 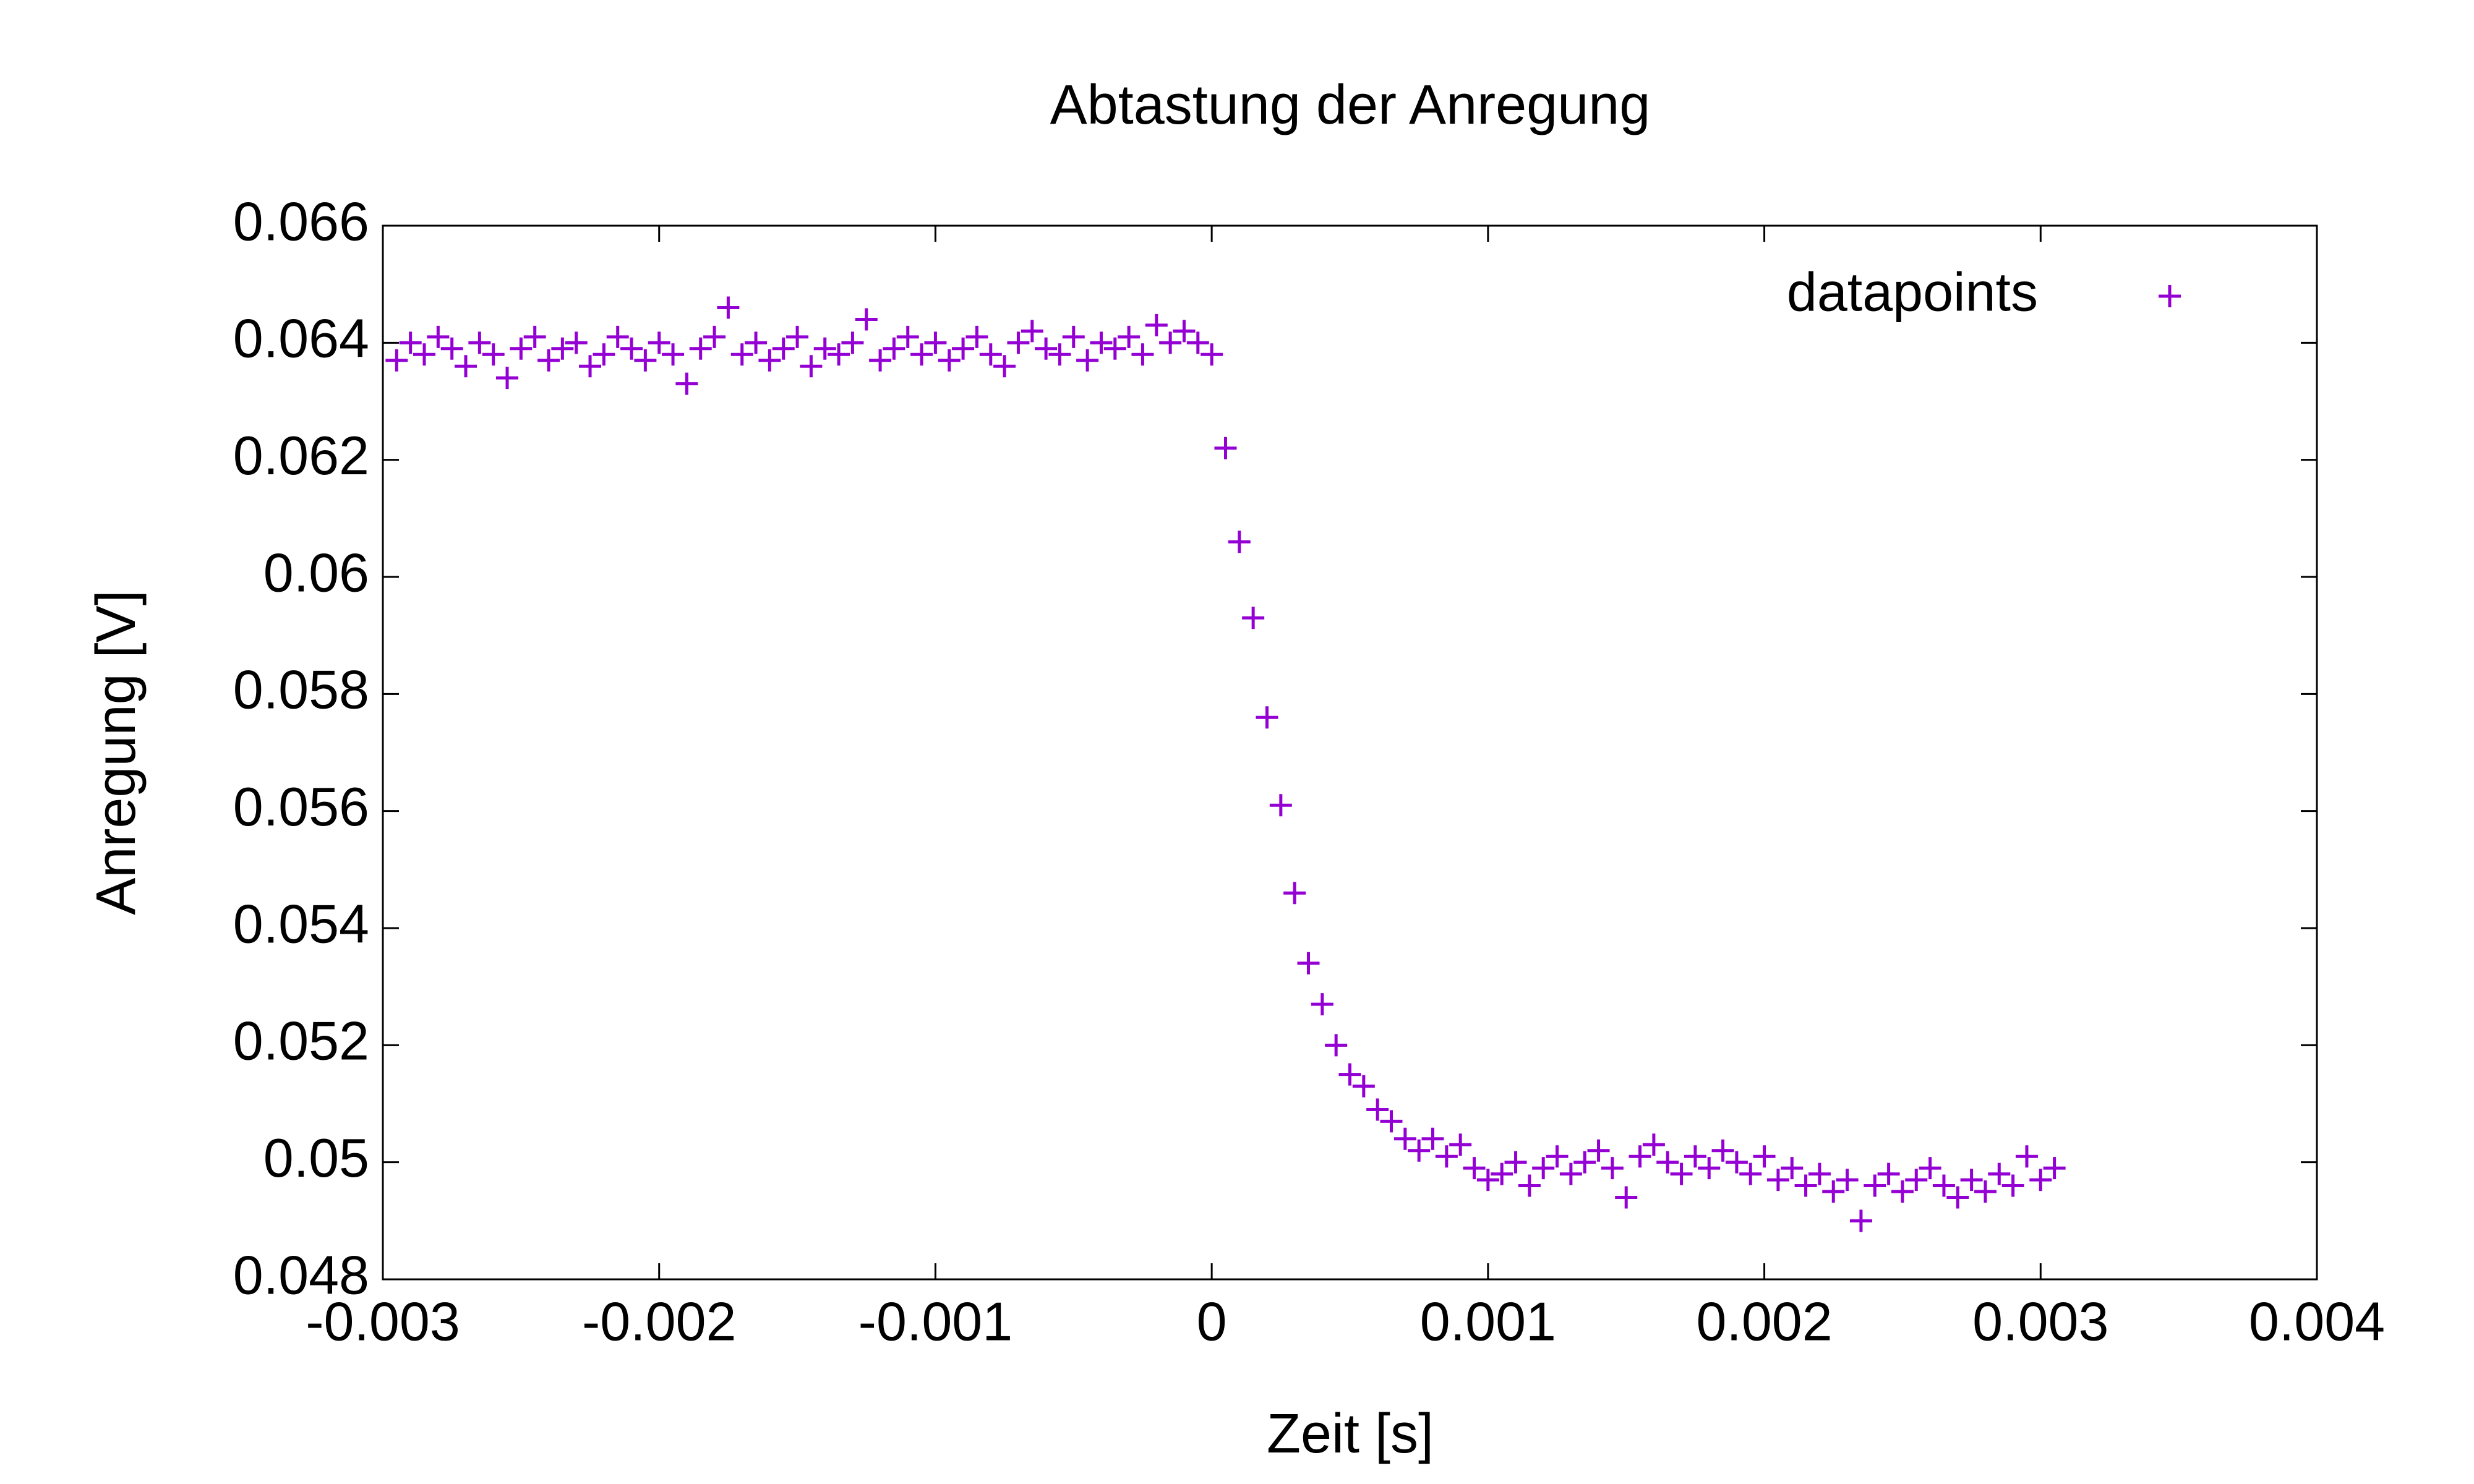 What do you see at coordinates (1764, 1321) in the screenshot?
I see `x-tick-label: 0.002` at bounding box center [1764, 1321].